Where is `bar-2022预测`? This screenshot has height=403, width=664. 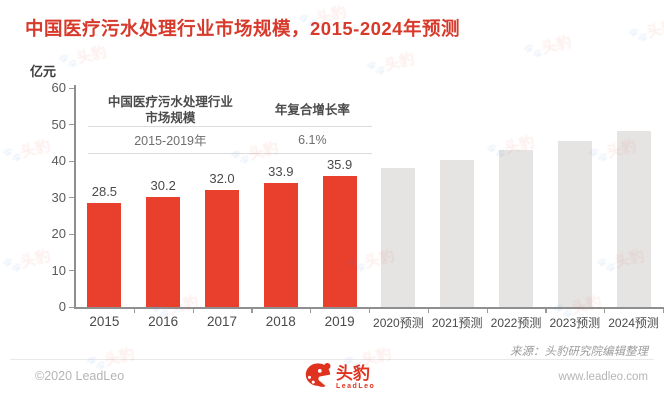 bar-2022预测 is located at coordinates (516, 228).